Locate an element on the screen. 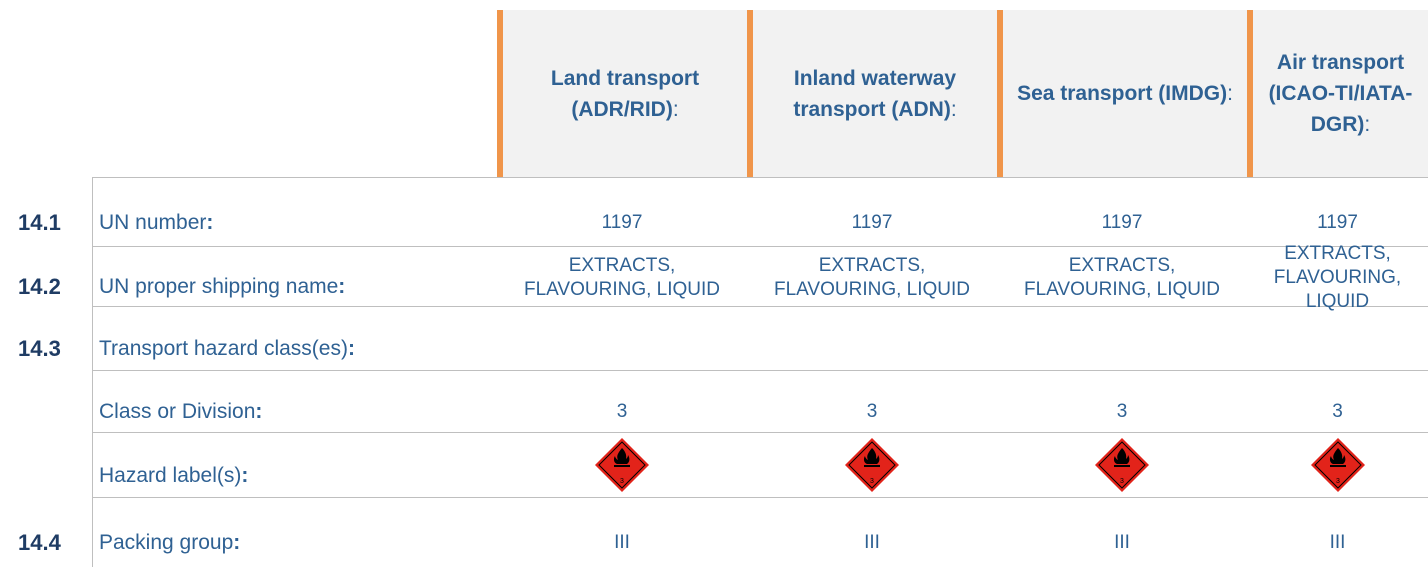  column-header: Sea transport (IMDG): is located at coordinates (1122, 93).